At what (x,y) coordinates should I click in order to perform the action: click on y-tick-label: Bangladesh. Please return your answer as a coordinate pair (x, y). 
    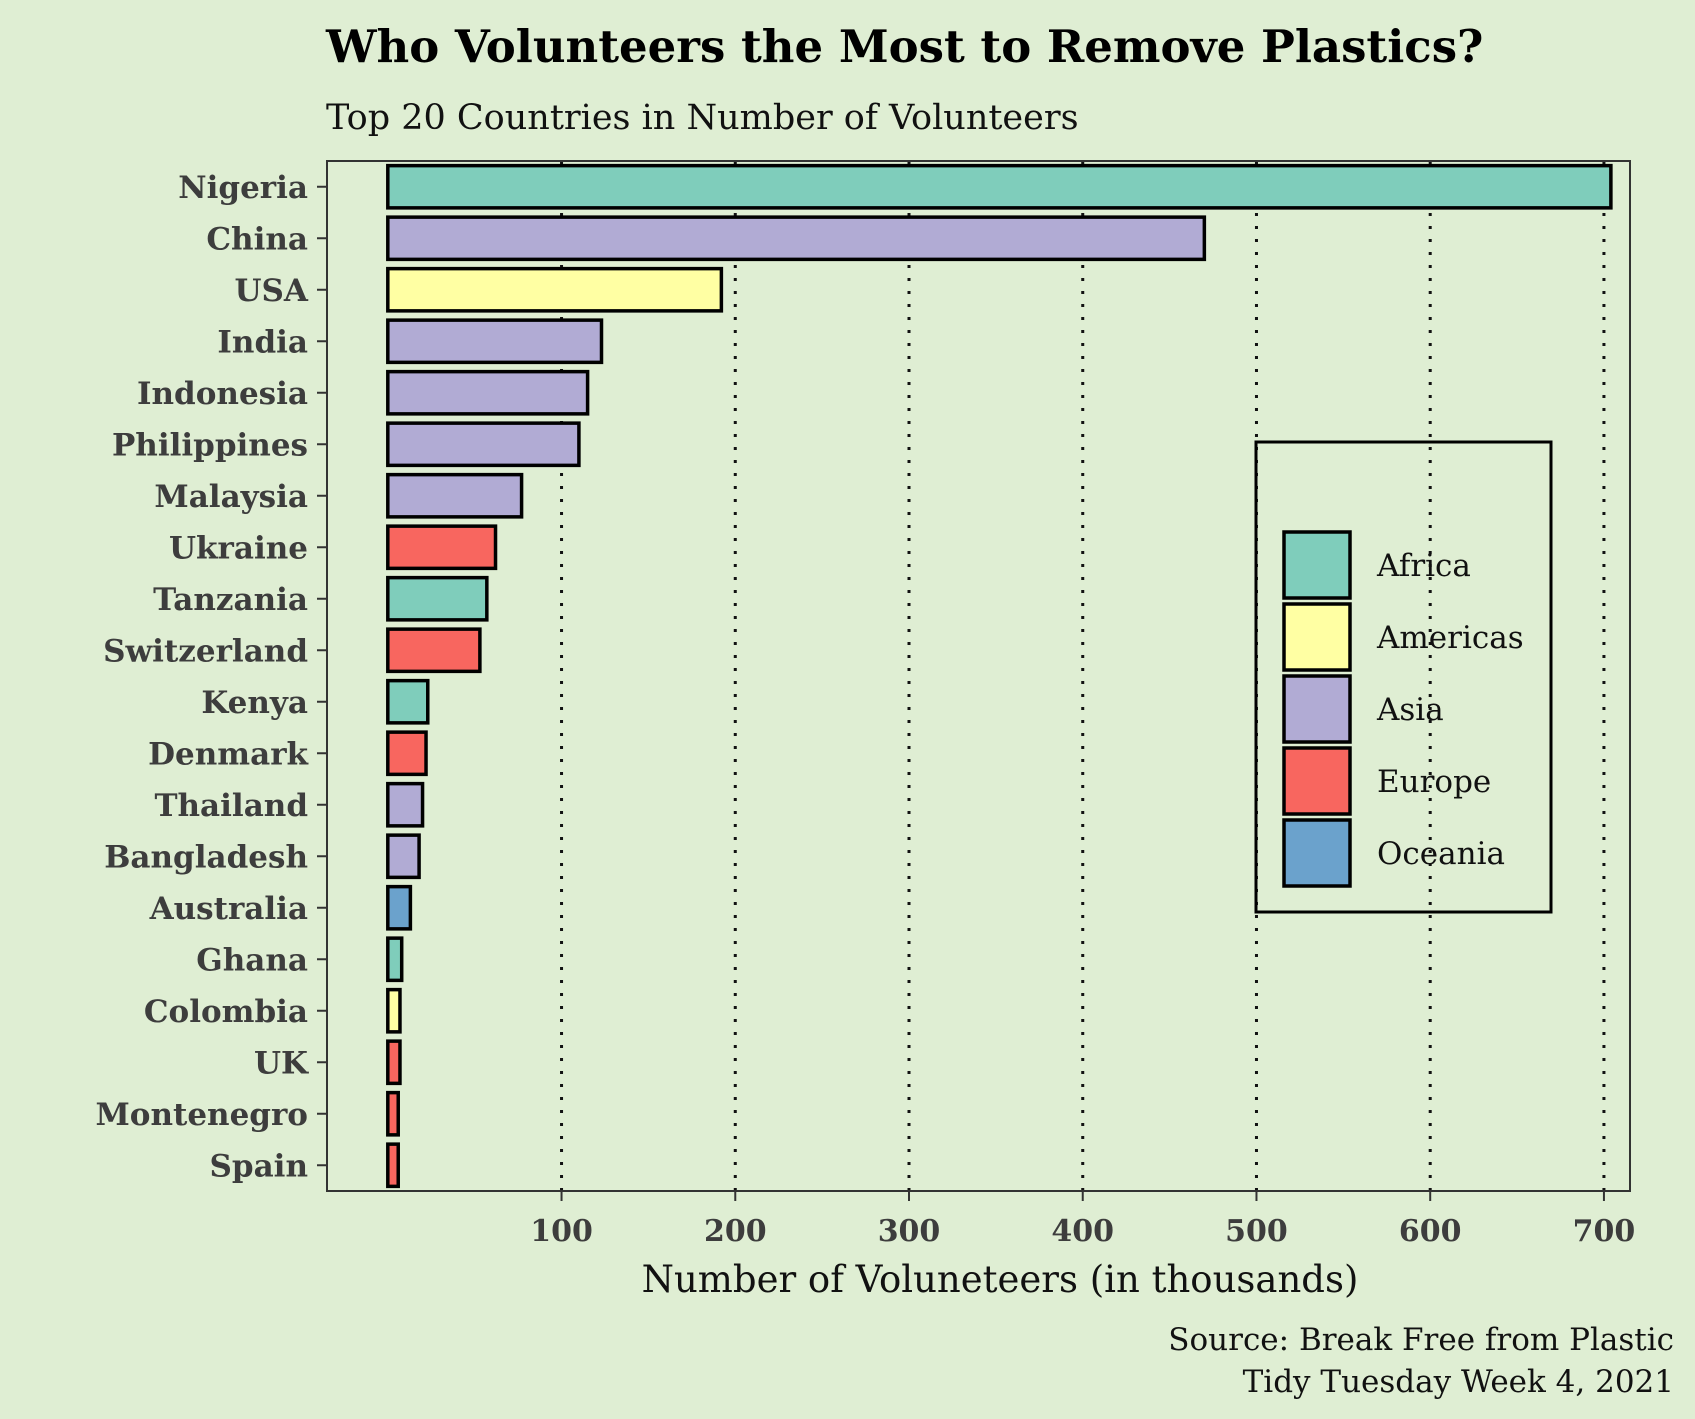
    Looking at the image, I should click on (206, 857).